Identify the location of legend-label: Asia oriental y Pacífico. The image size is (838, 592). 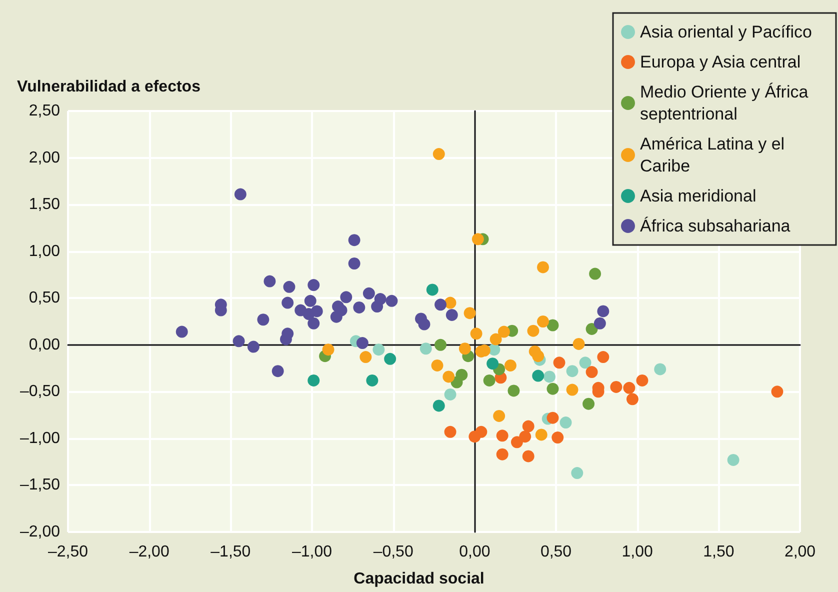
(726, 32).